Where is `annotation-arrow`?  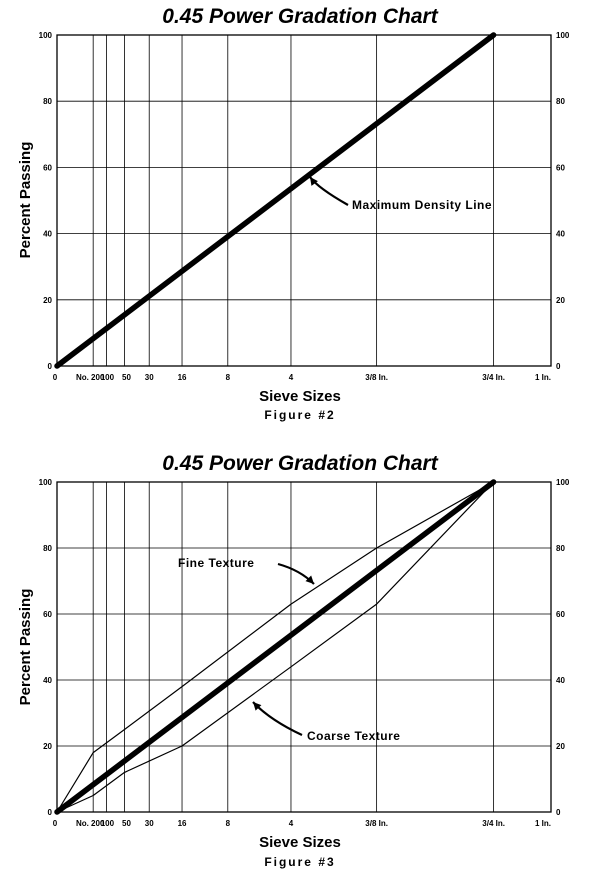
annotation-arrow is located at coordinates (277, 718).